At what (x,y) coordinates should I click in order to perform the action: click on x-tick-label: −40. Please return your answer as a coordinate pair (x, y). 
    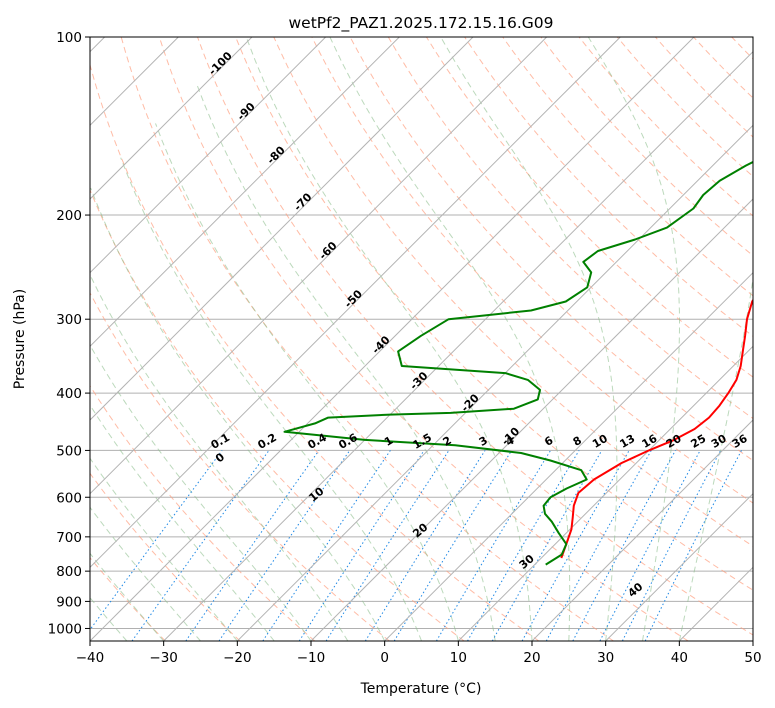
    Looking at the image, I should click on (90, 658).